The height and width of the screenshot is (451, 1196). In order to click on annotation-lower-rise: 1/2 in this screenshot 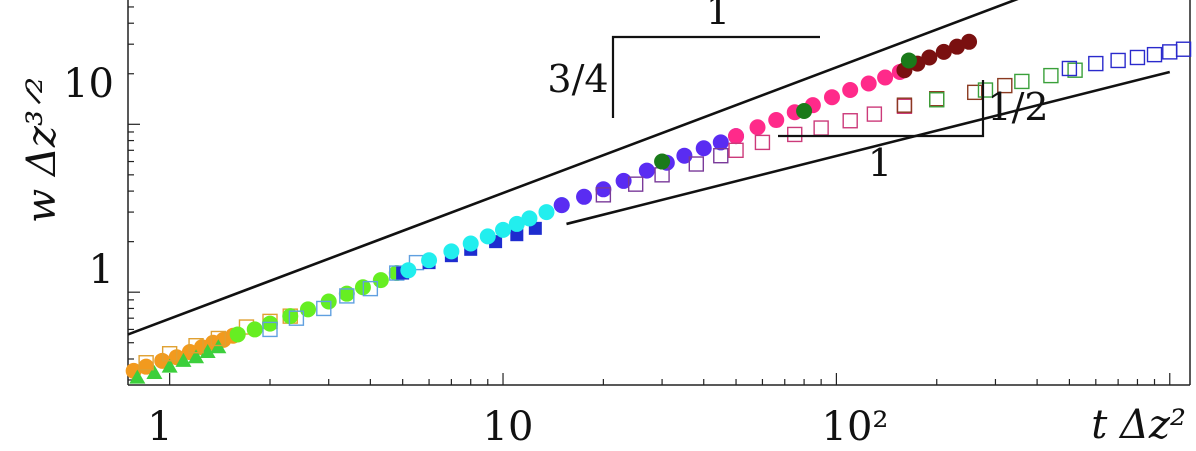, I will do `click(1017, 107)`.